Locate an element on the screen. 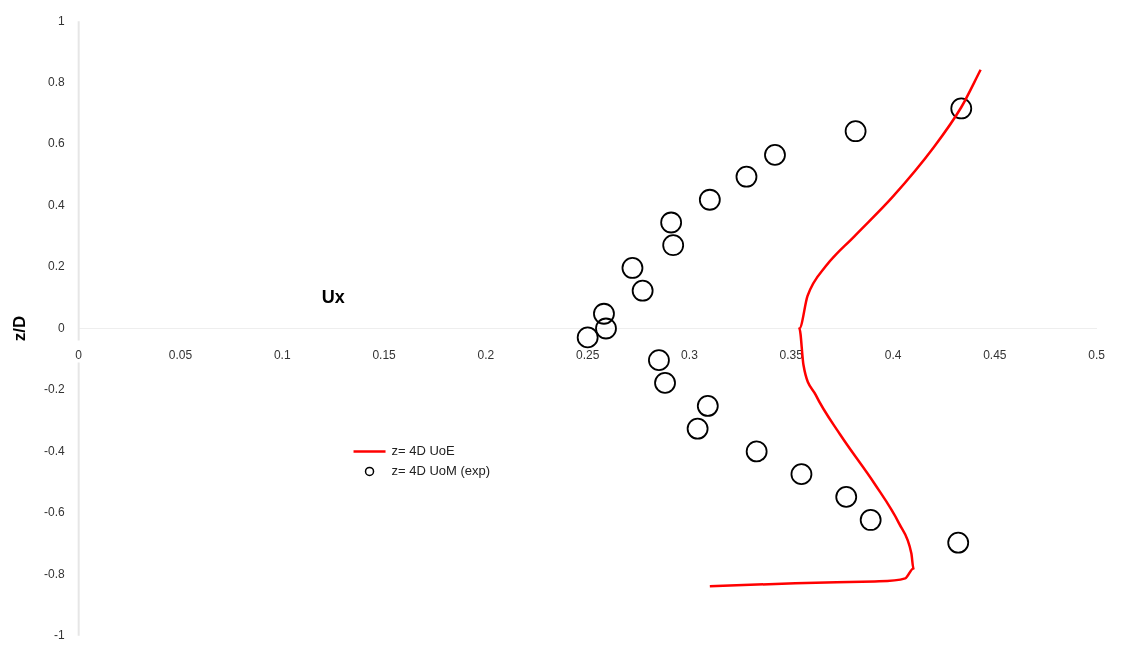 The height and width of the screenshot is (657, 1125). y-tick-label: 1 is located at coordinates (61, 20).